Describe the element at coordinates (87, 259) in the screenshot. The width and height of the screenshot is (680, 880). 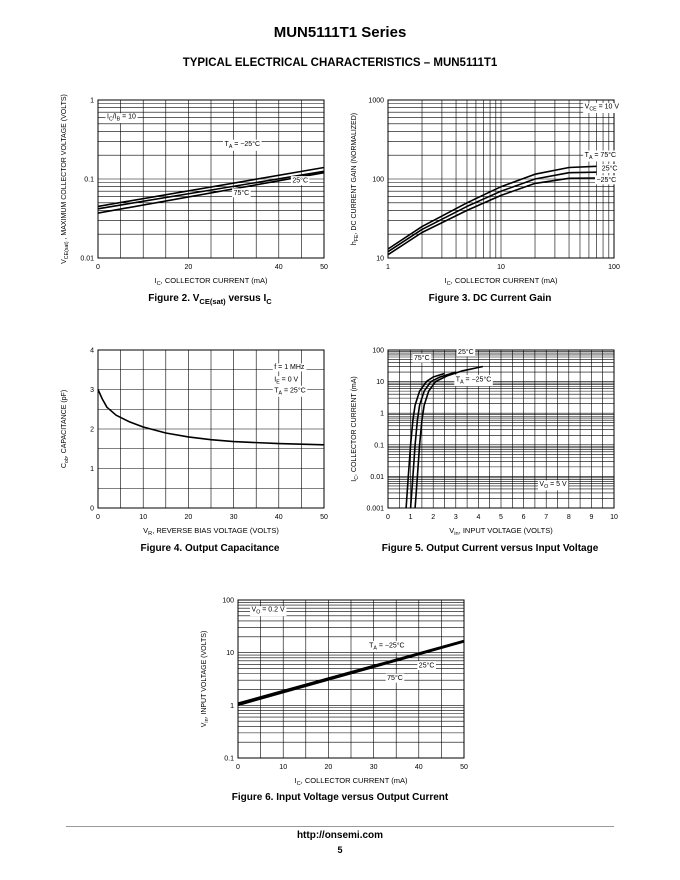
I see `y-tick-label: 0.01` at that location.